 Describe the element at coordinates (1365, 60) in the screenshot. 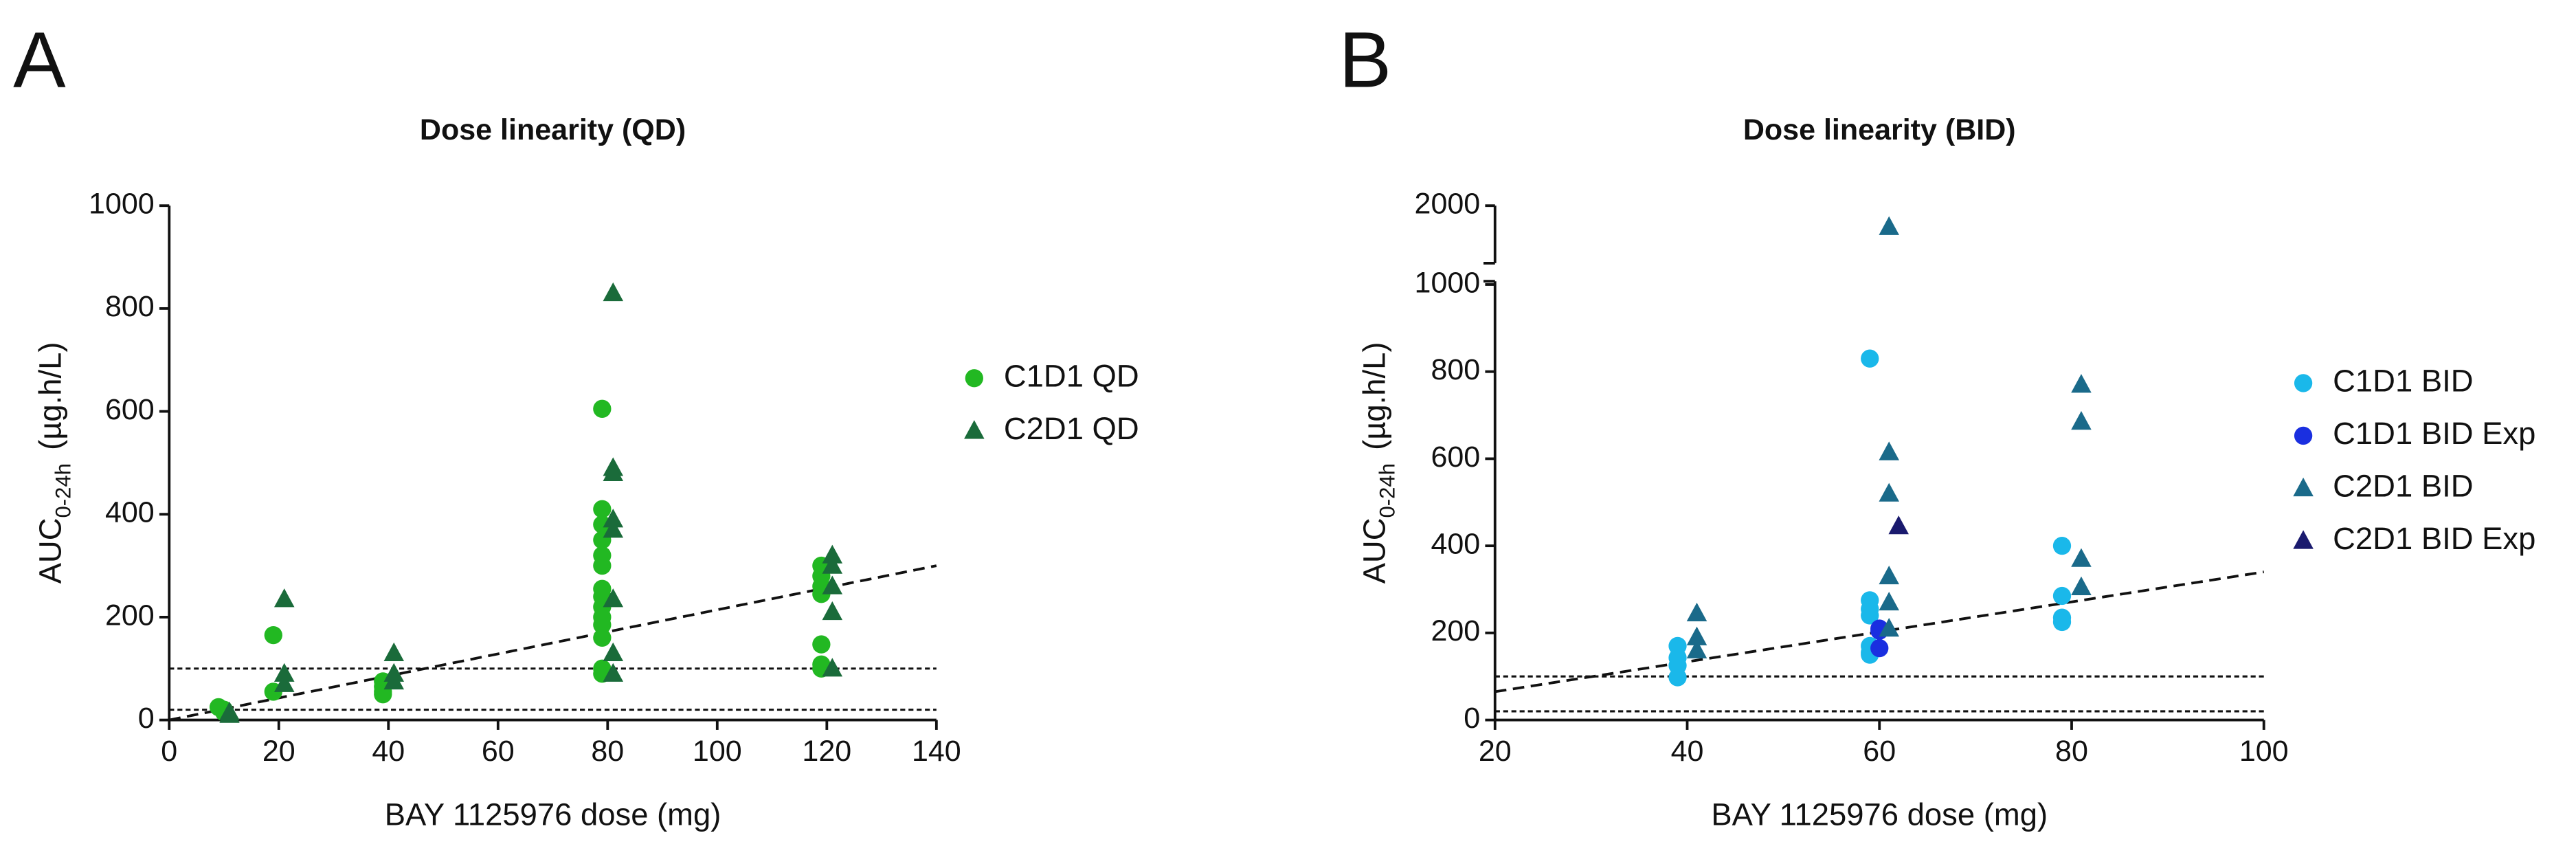

I see `panel-label: B` at that location.